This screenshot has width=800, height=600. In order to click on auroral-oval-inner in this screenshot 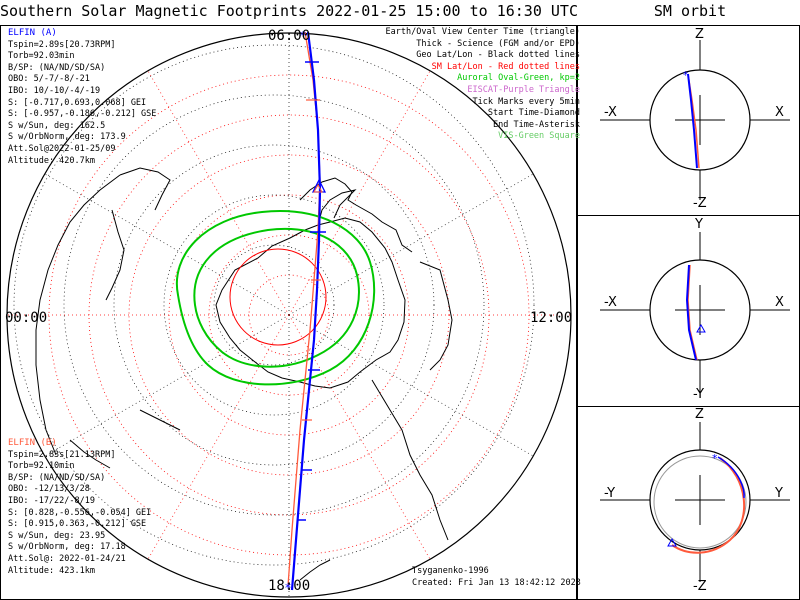, I will do `click(276, 298)`.